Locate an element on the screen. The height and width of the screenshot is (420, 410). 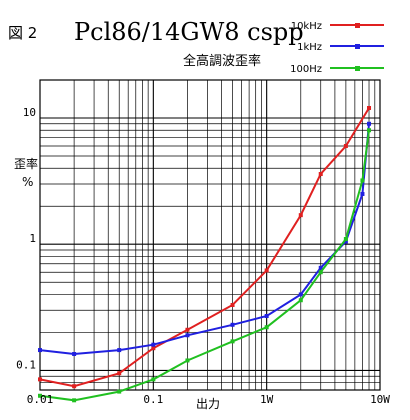
legend-marker-100Hz is located at coordinates (357, 68).